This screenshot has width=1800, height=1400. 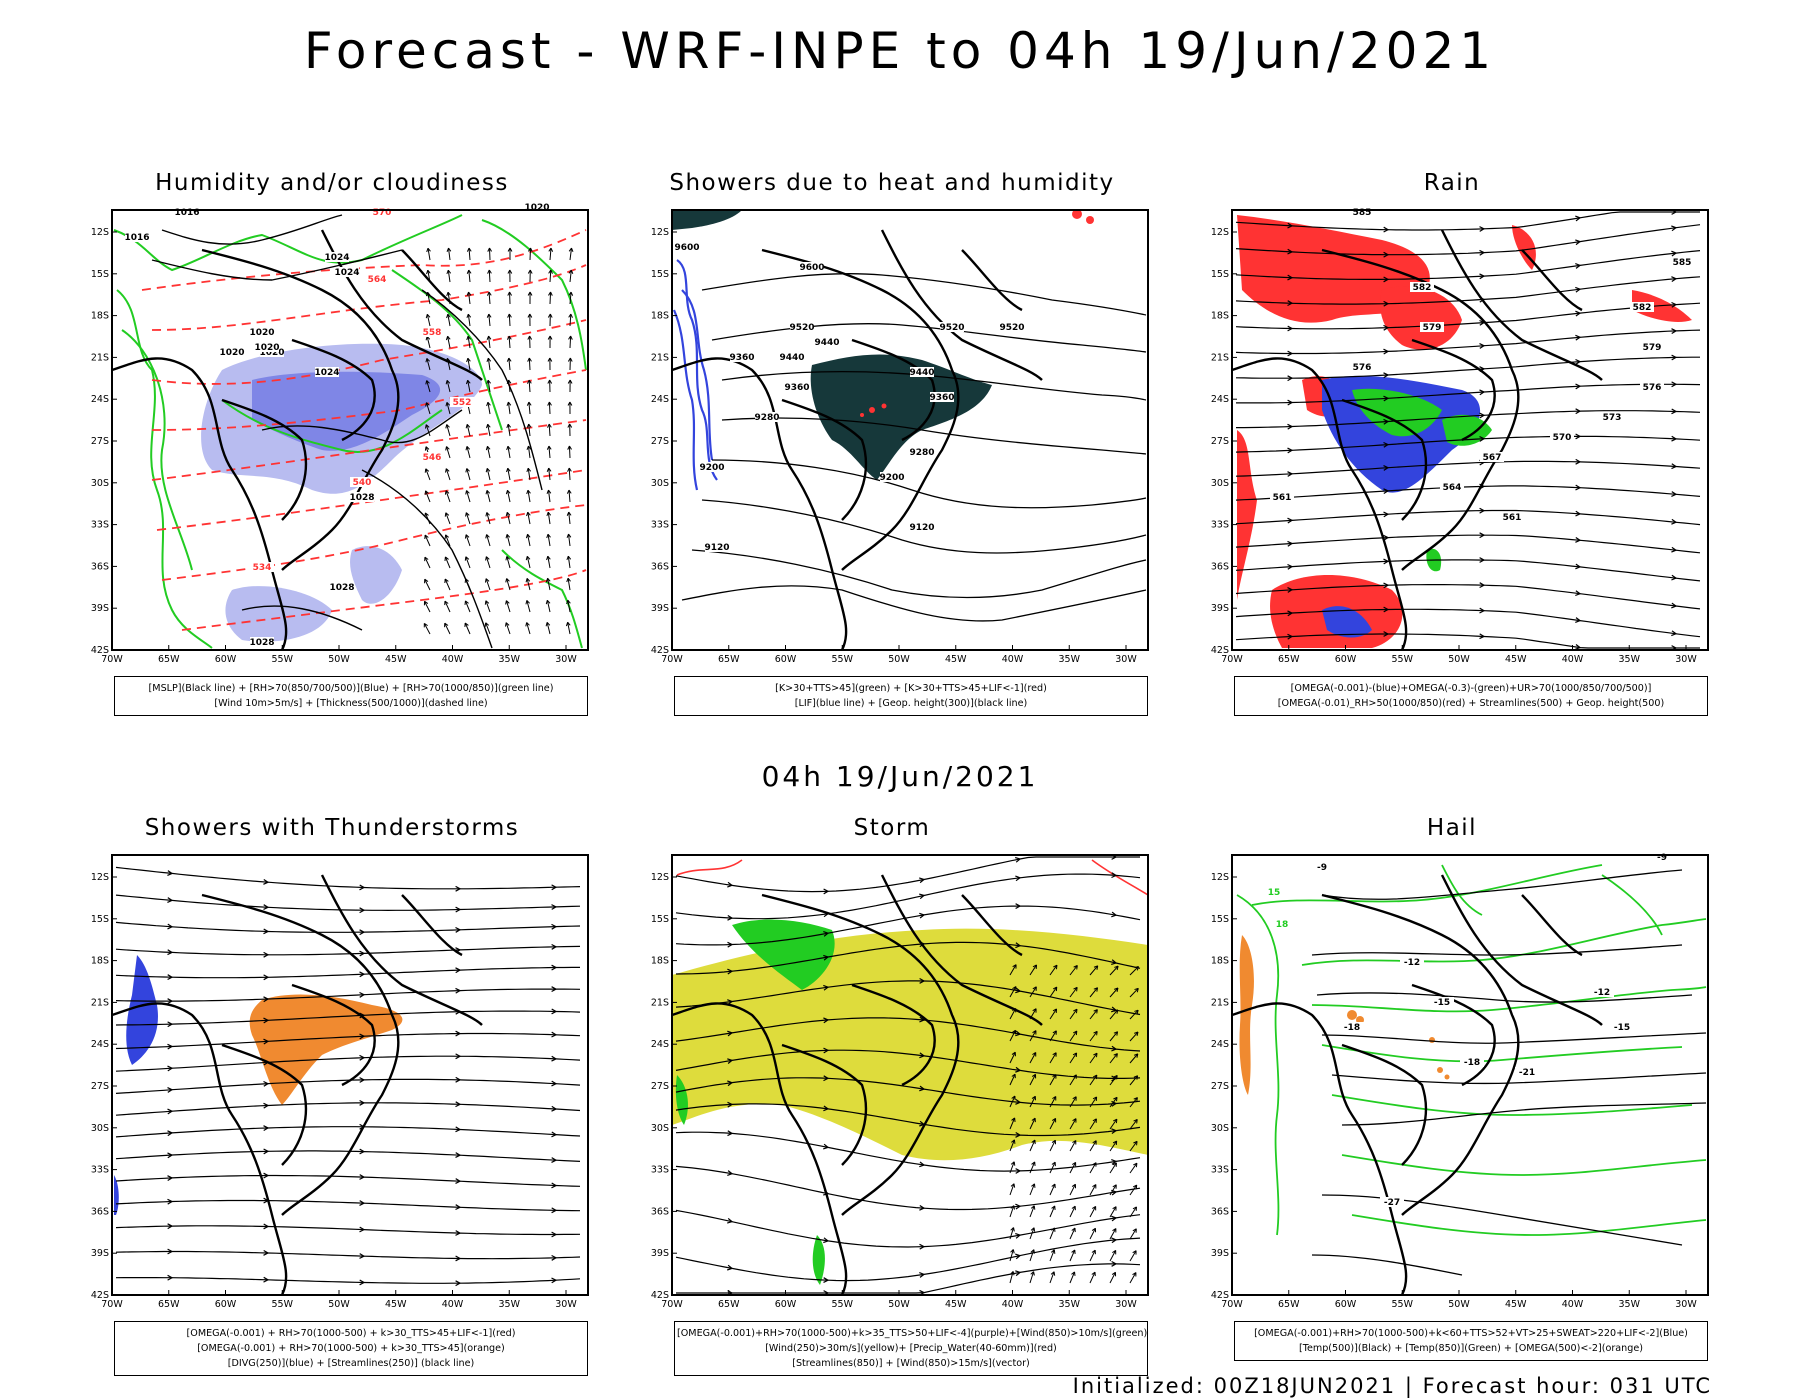 What do you see at coordinates (1220, 650) in the screenshot?
I see `lat-tick-label: 42S` at bounding box center [1220, 650].